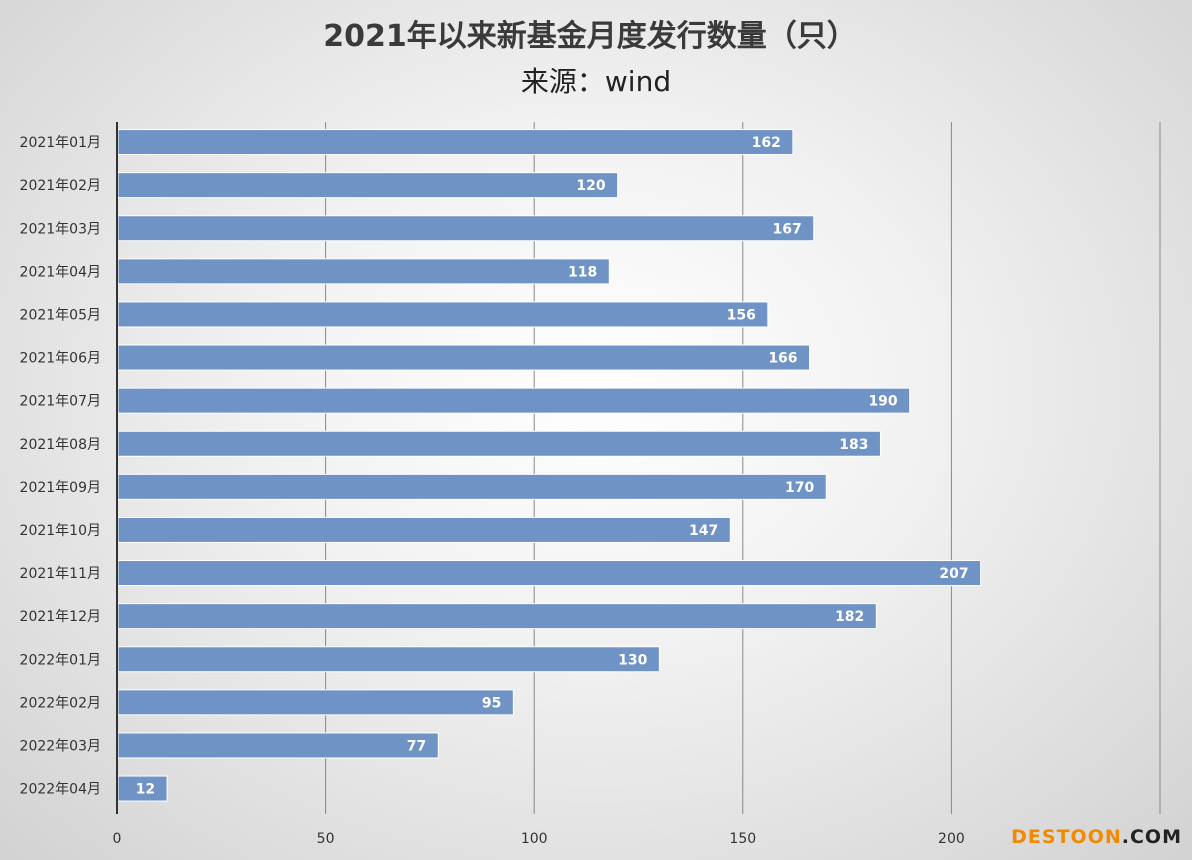  Describe the element at coordinates (882, 402) in the screenshot. I see `bar-value-label: 190` at that location.